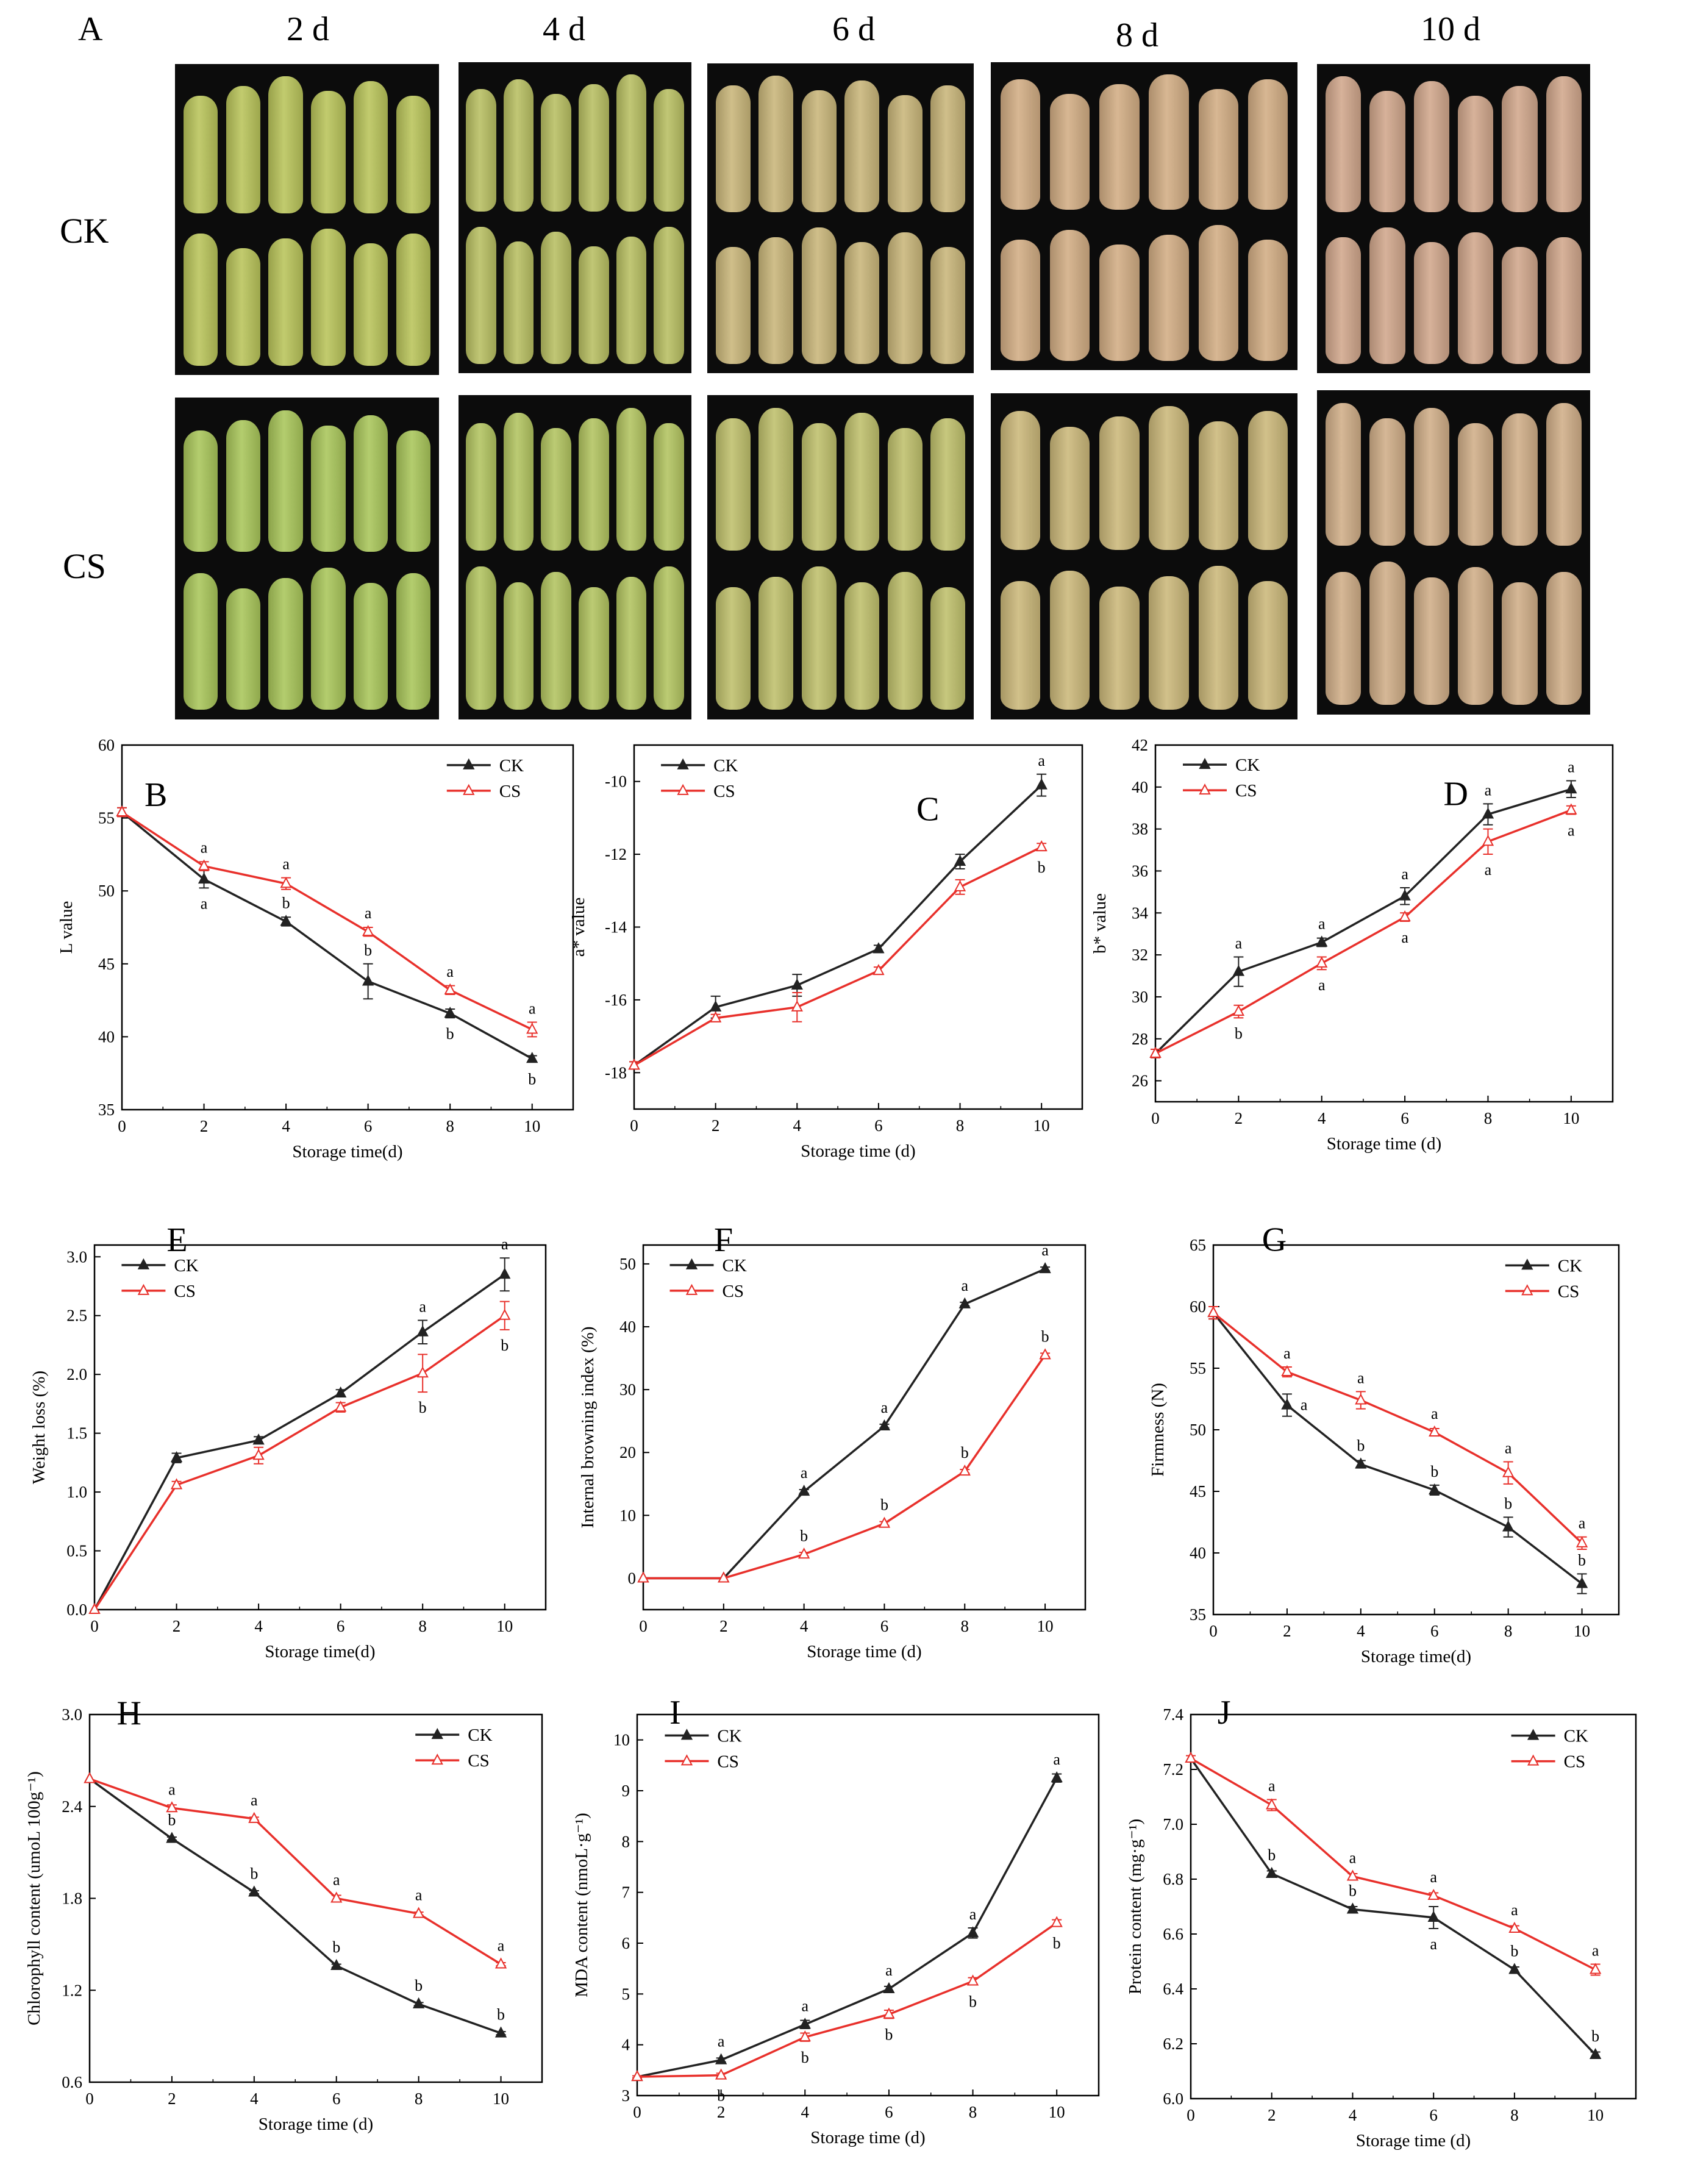 This screenshot has height=2184, width=1681. Describe the element at coordinates (1198, 1245) in the screenshot. I see `y-tick-label: 65` at that location.